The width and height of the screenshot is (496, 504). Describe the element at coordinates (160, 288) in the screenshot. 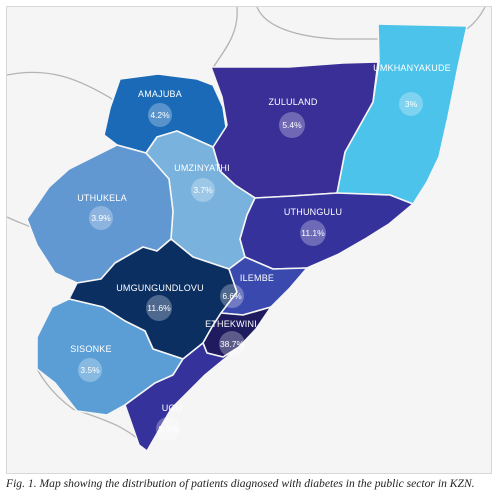

I see `region-name: UMGUNGUNDLOVU` at that location.